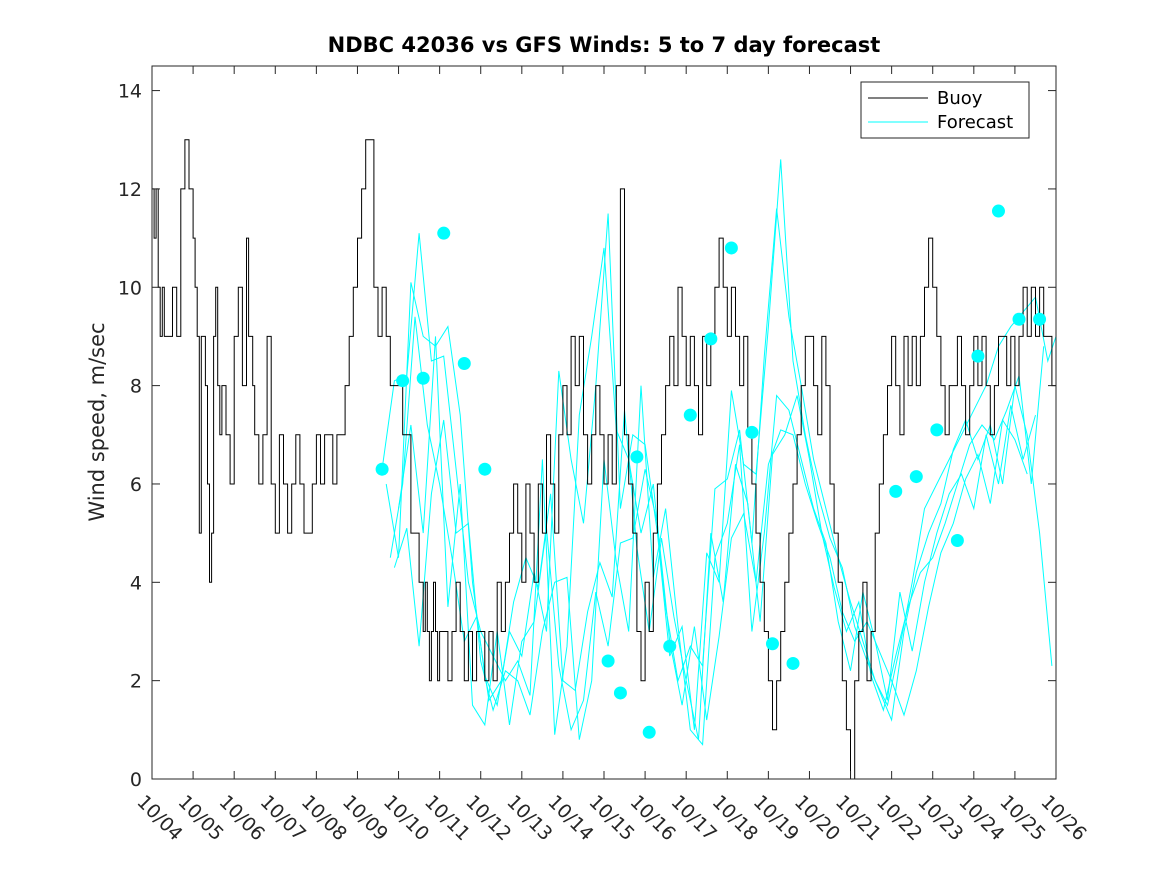 This screenshot has width=1167, height=875. Describe the element at coordinates (136, 780) in the screenshot. I see `y-tick-label: 0` at that location.